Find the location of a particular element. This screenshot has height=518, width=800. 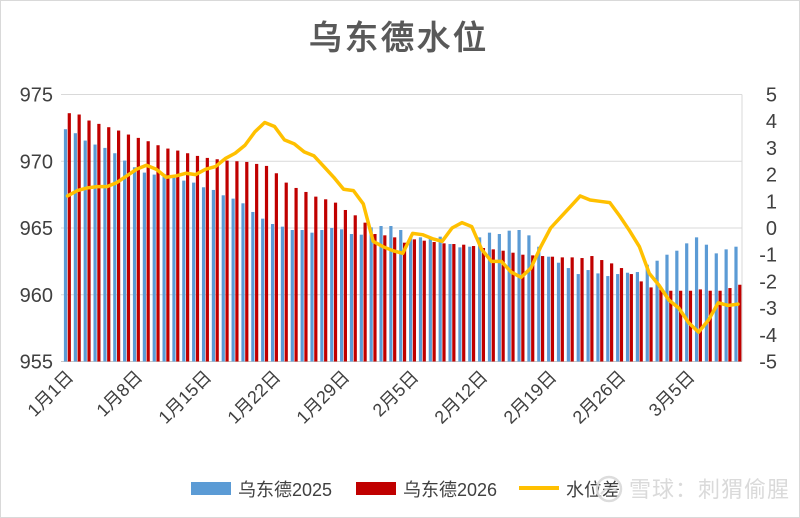

left-axis-tick-label: 965 is located at coordinates (36, 229).